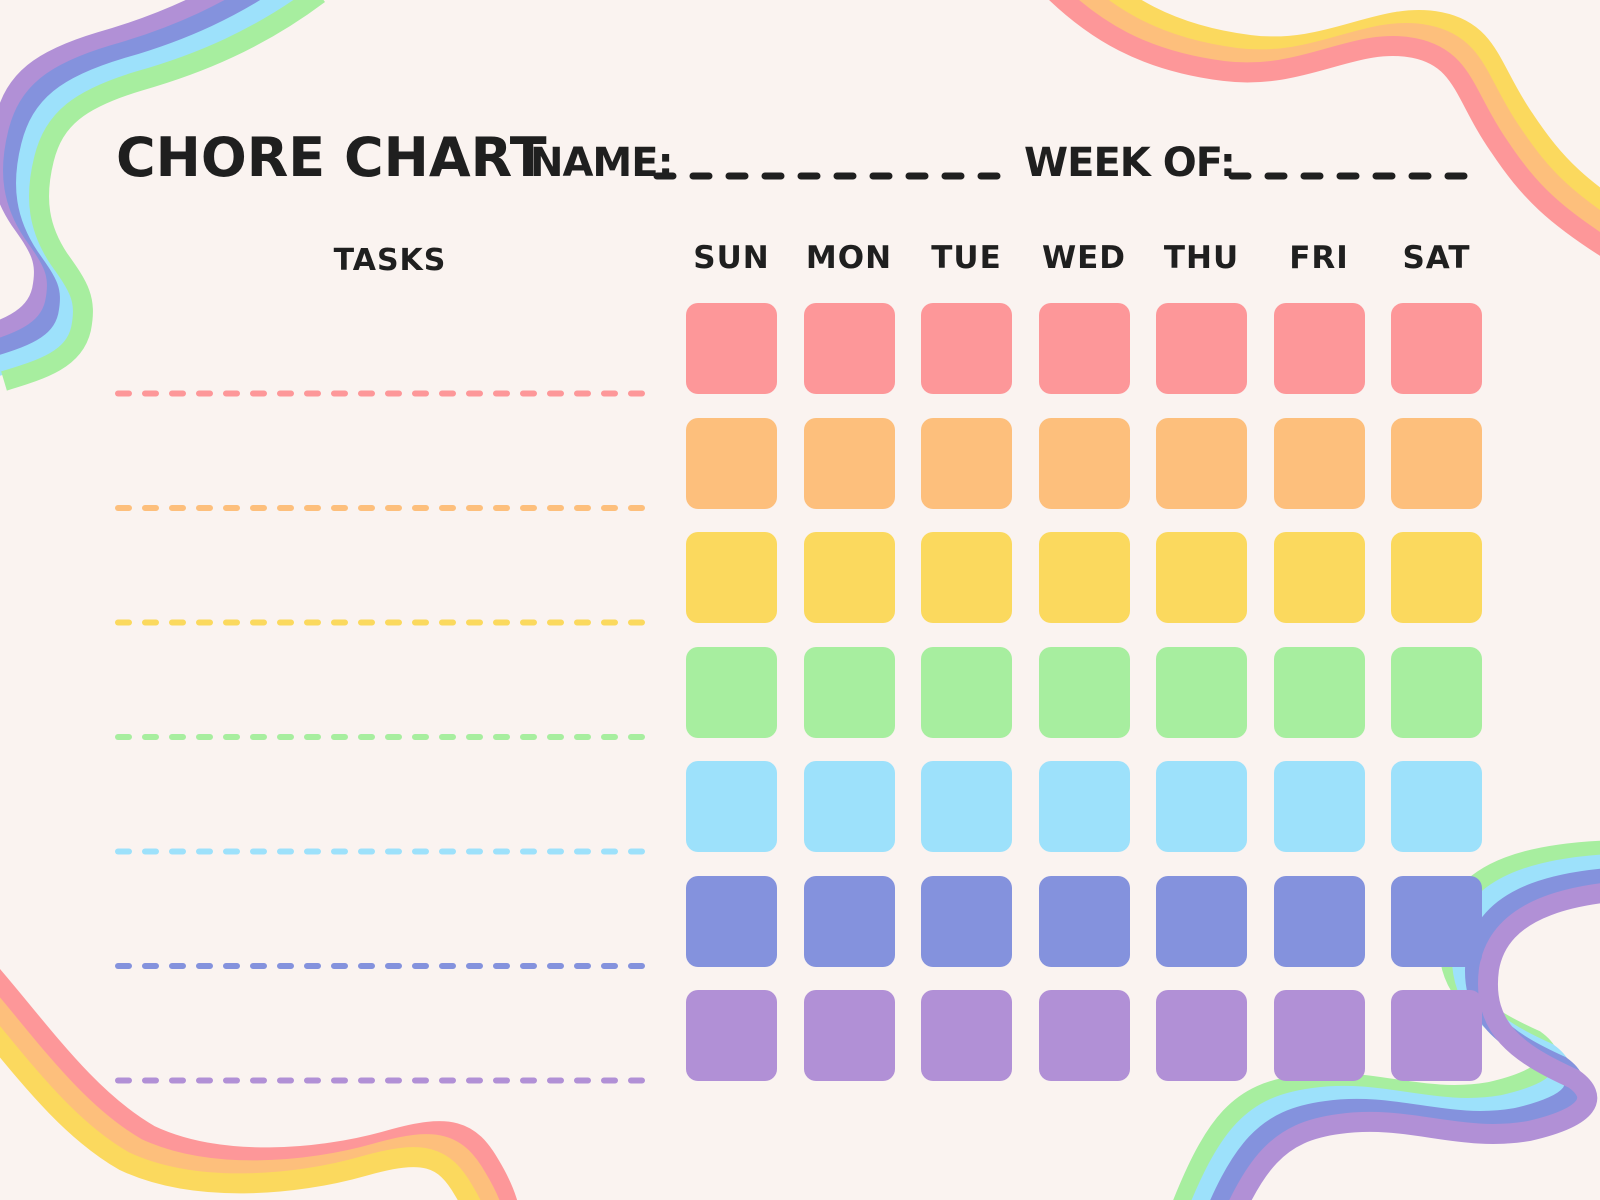 The image size is (1600, 1200). I want to click on grid-cell-row1-tue, so click(966, 348).